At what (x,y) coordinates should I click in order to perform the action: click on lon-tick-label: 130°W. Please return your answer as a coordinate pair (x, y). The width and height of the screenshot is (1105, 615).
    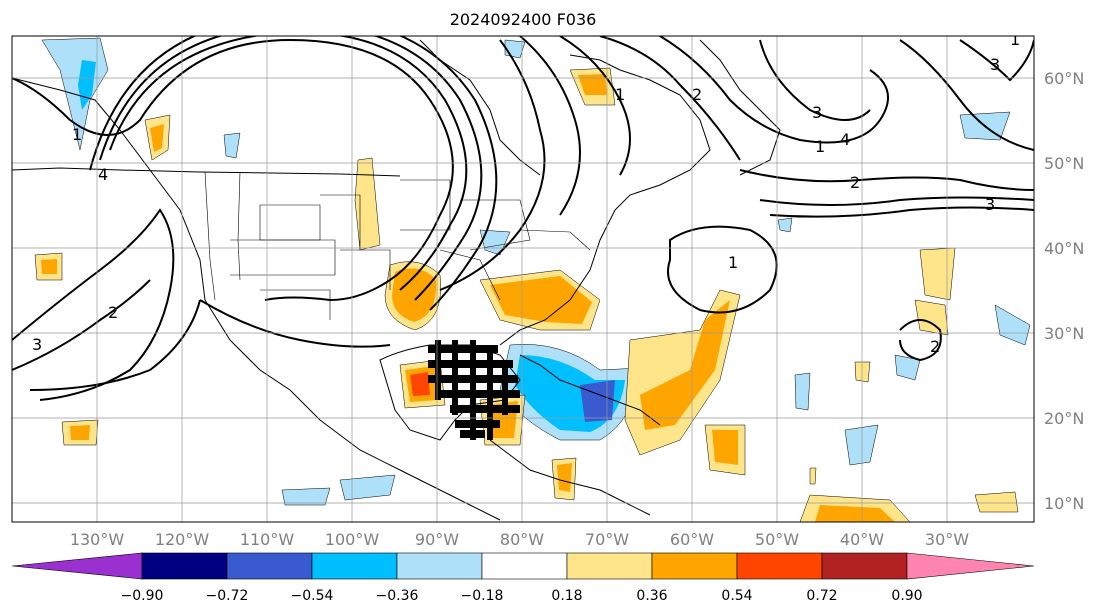
    Looking at the image, I should click on (97, 539).